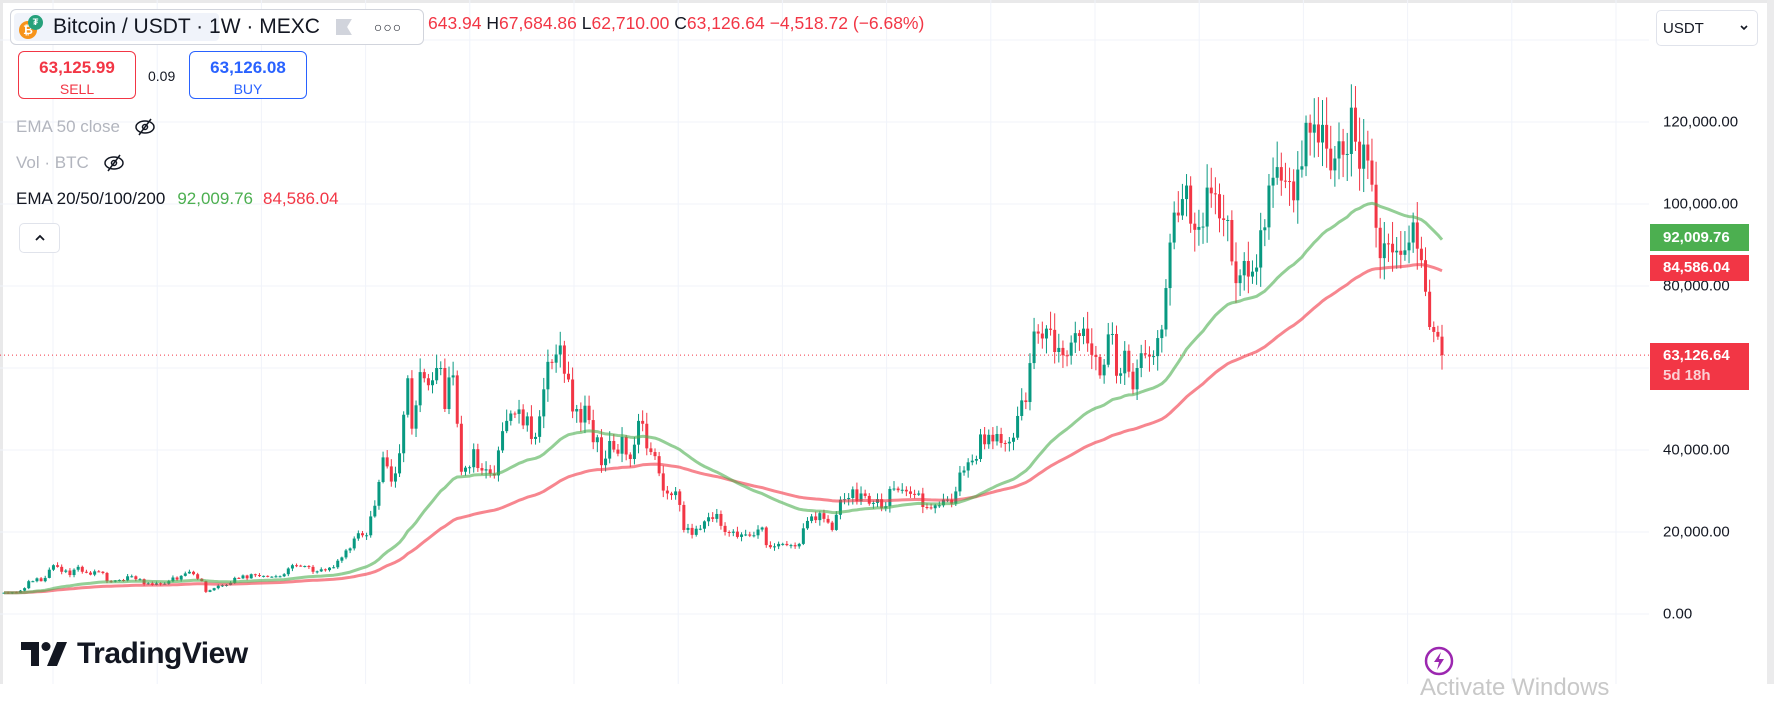  What do you see at coordinates (680, 23) in the screenshot?
I see `close-key: C` at bounding box center [680, 23].